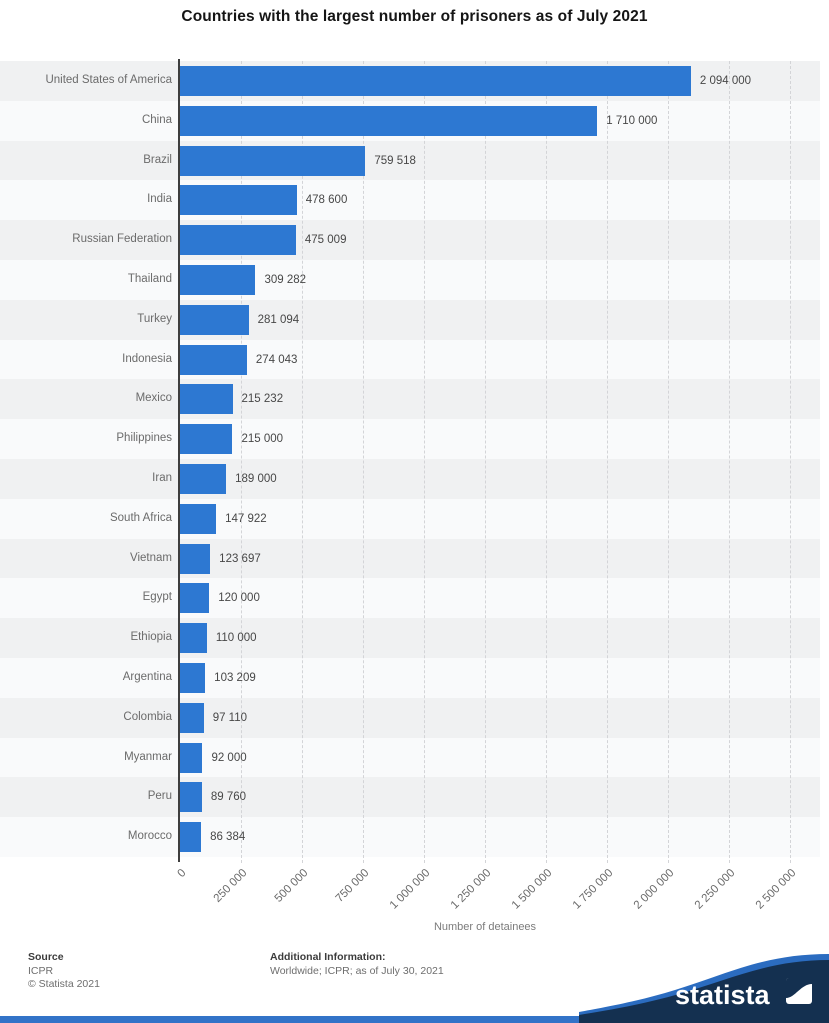 The height and width of the screenshot is (1023, 829). What do you see at coordinates (236, 638) in the screenshot?
I see `value-label: 110 000` at bounding box center [236, 638].